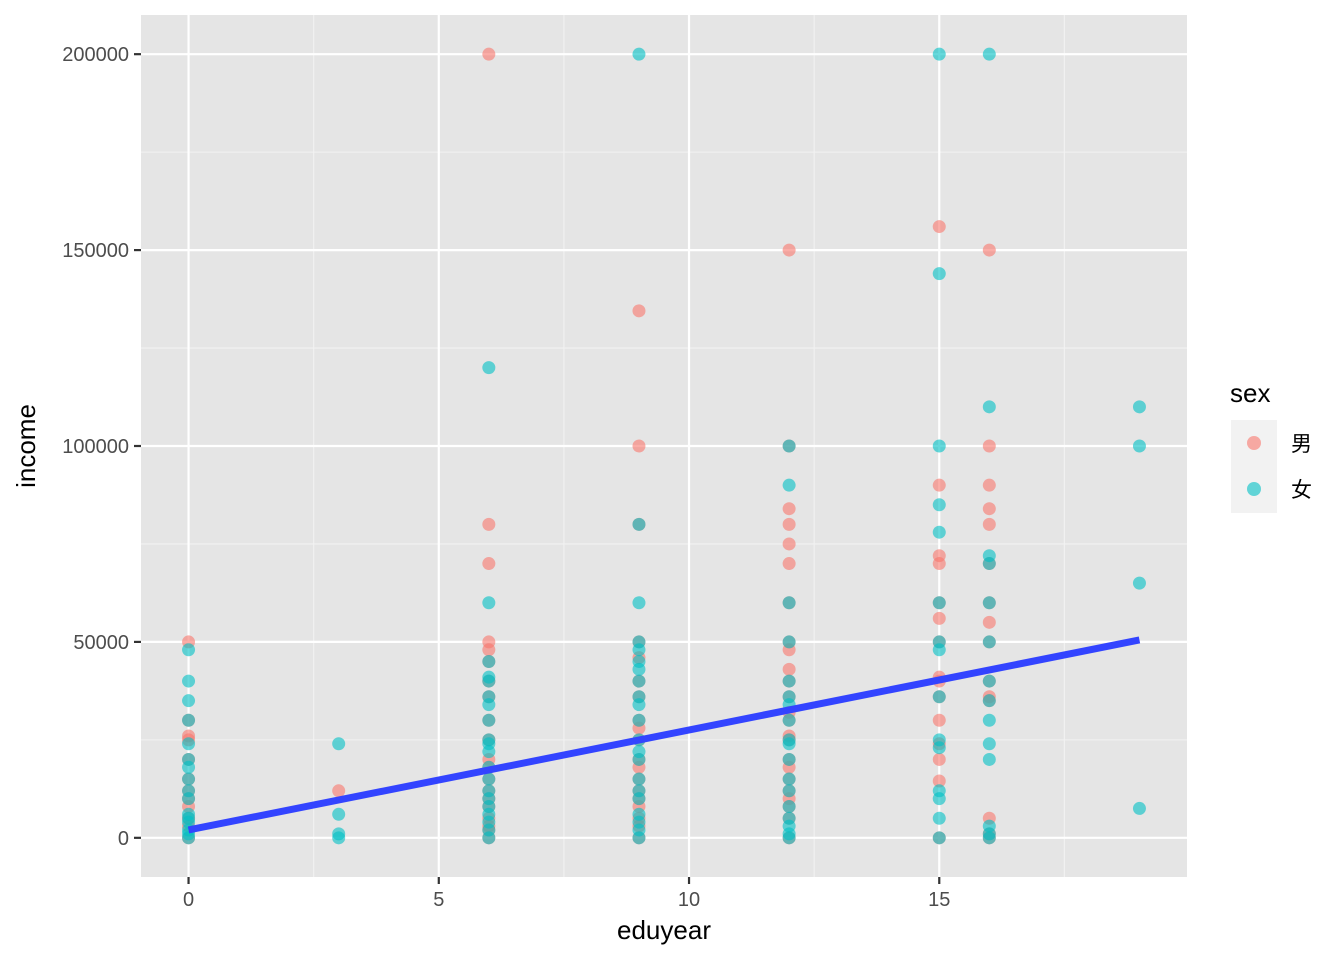  I want to click on regression-line, so click(664, 735).